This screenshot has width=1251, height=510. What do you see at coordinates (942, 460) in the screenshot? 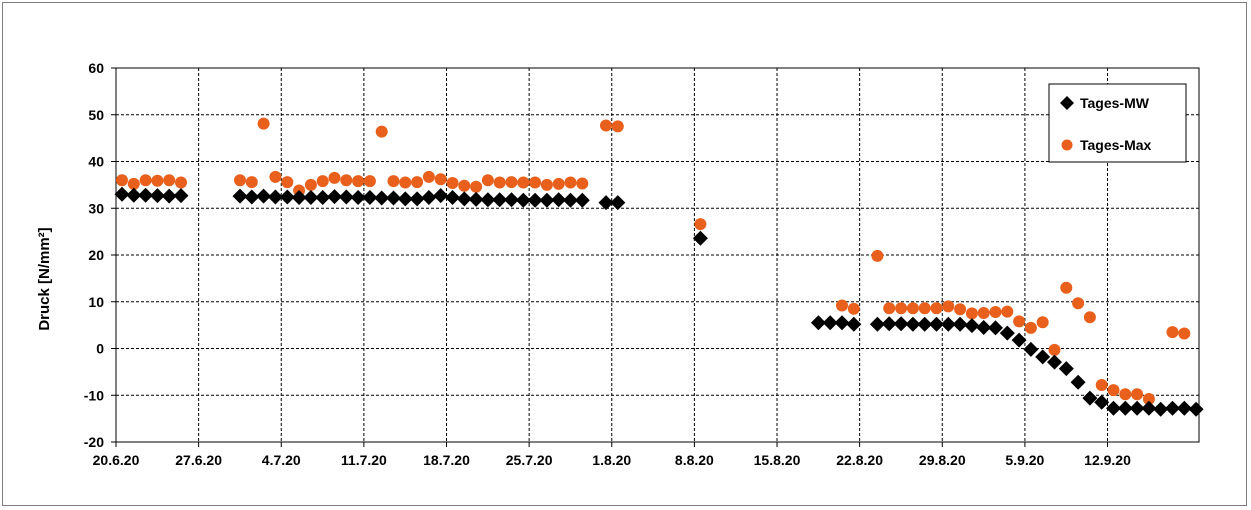
I see `x-tick-label: 29.8.20` at bounding box center [942, 460].